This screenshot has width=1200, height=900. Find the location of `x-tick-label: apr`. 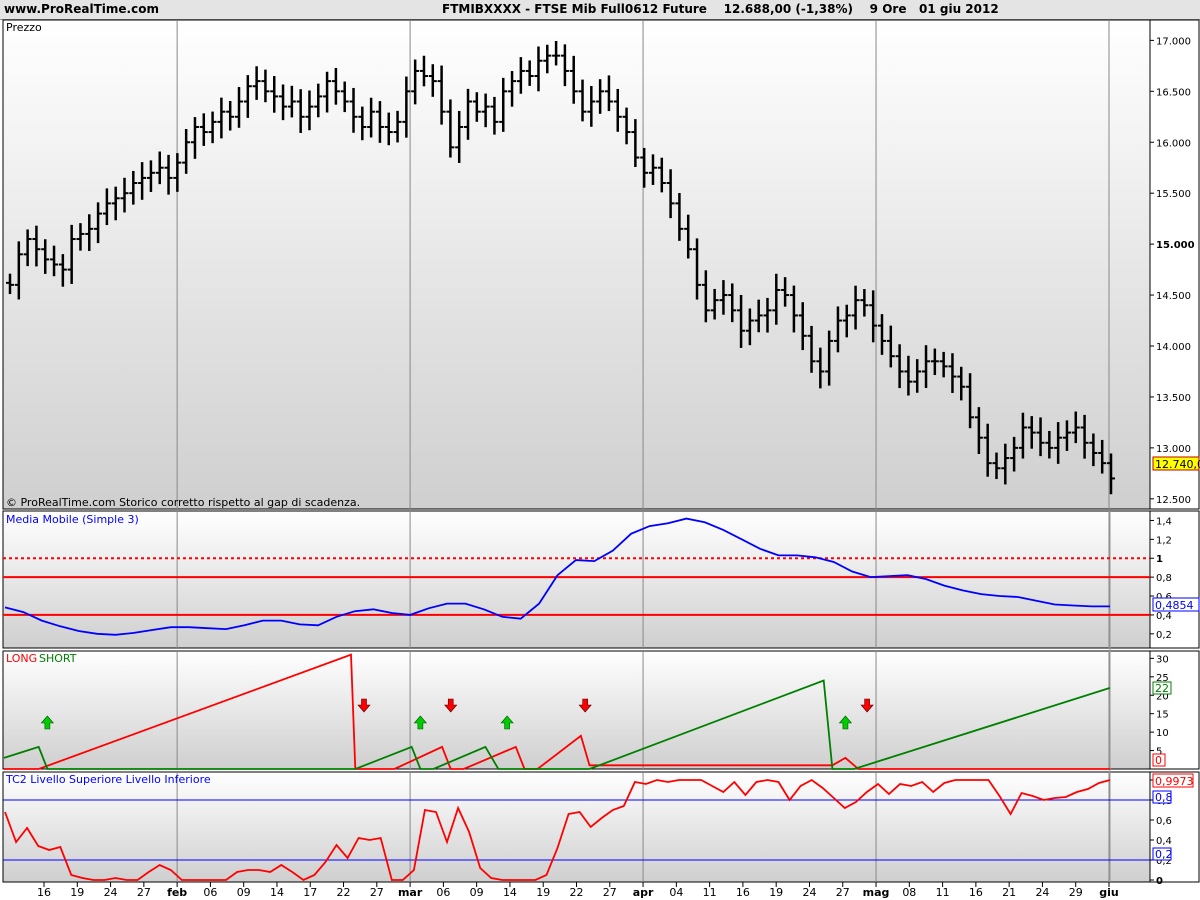

x-tick-label: apr is located at coordinates (643, 892).